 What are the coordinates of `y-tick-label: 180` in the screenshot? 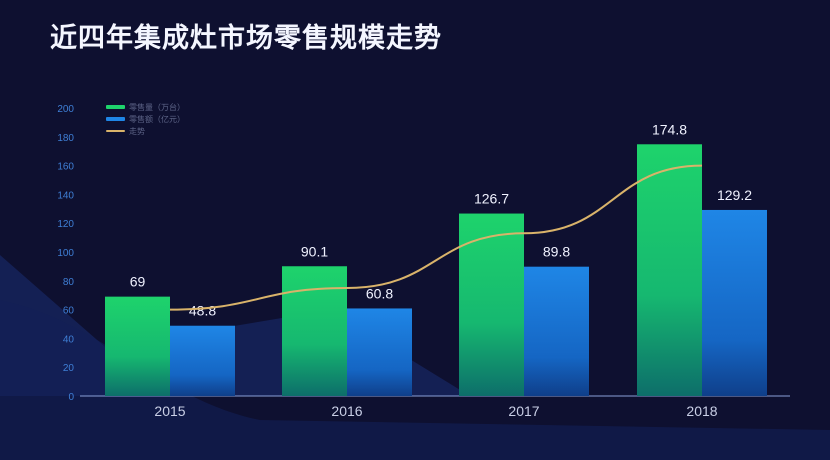 It's located at (65, 138).